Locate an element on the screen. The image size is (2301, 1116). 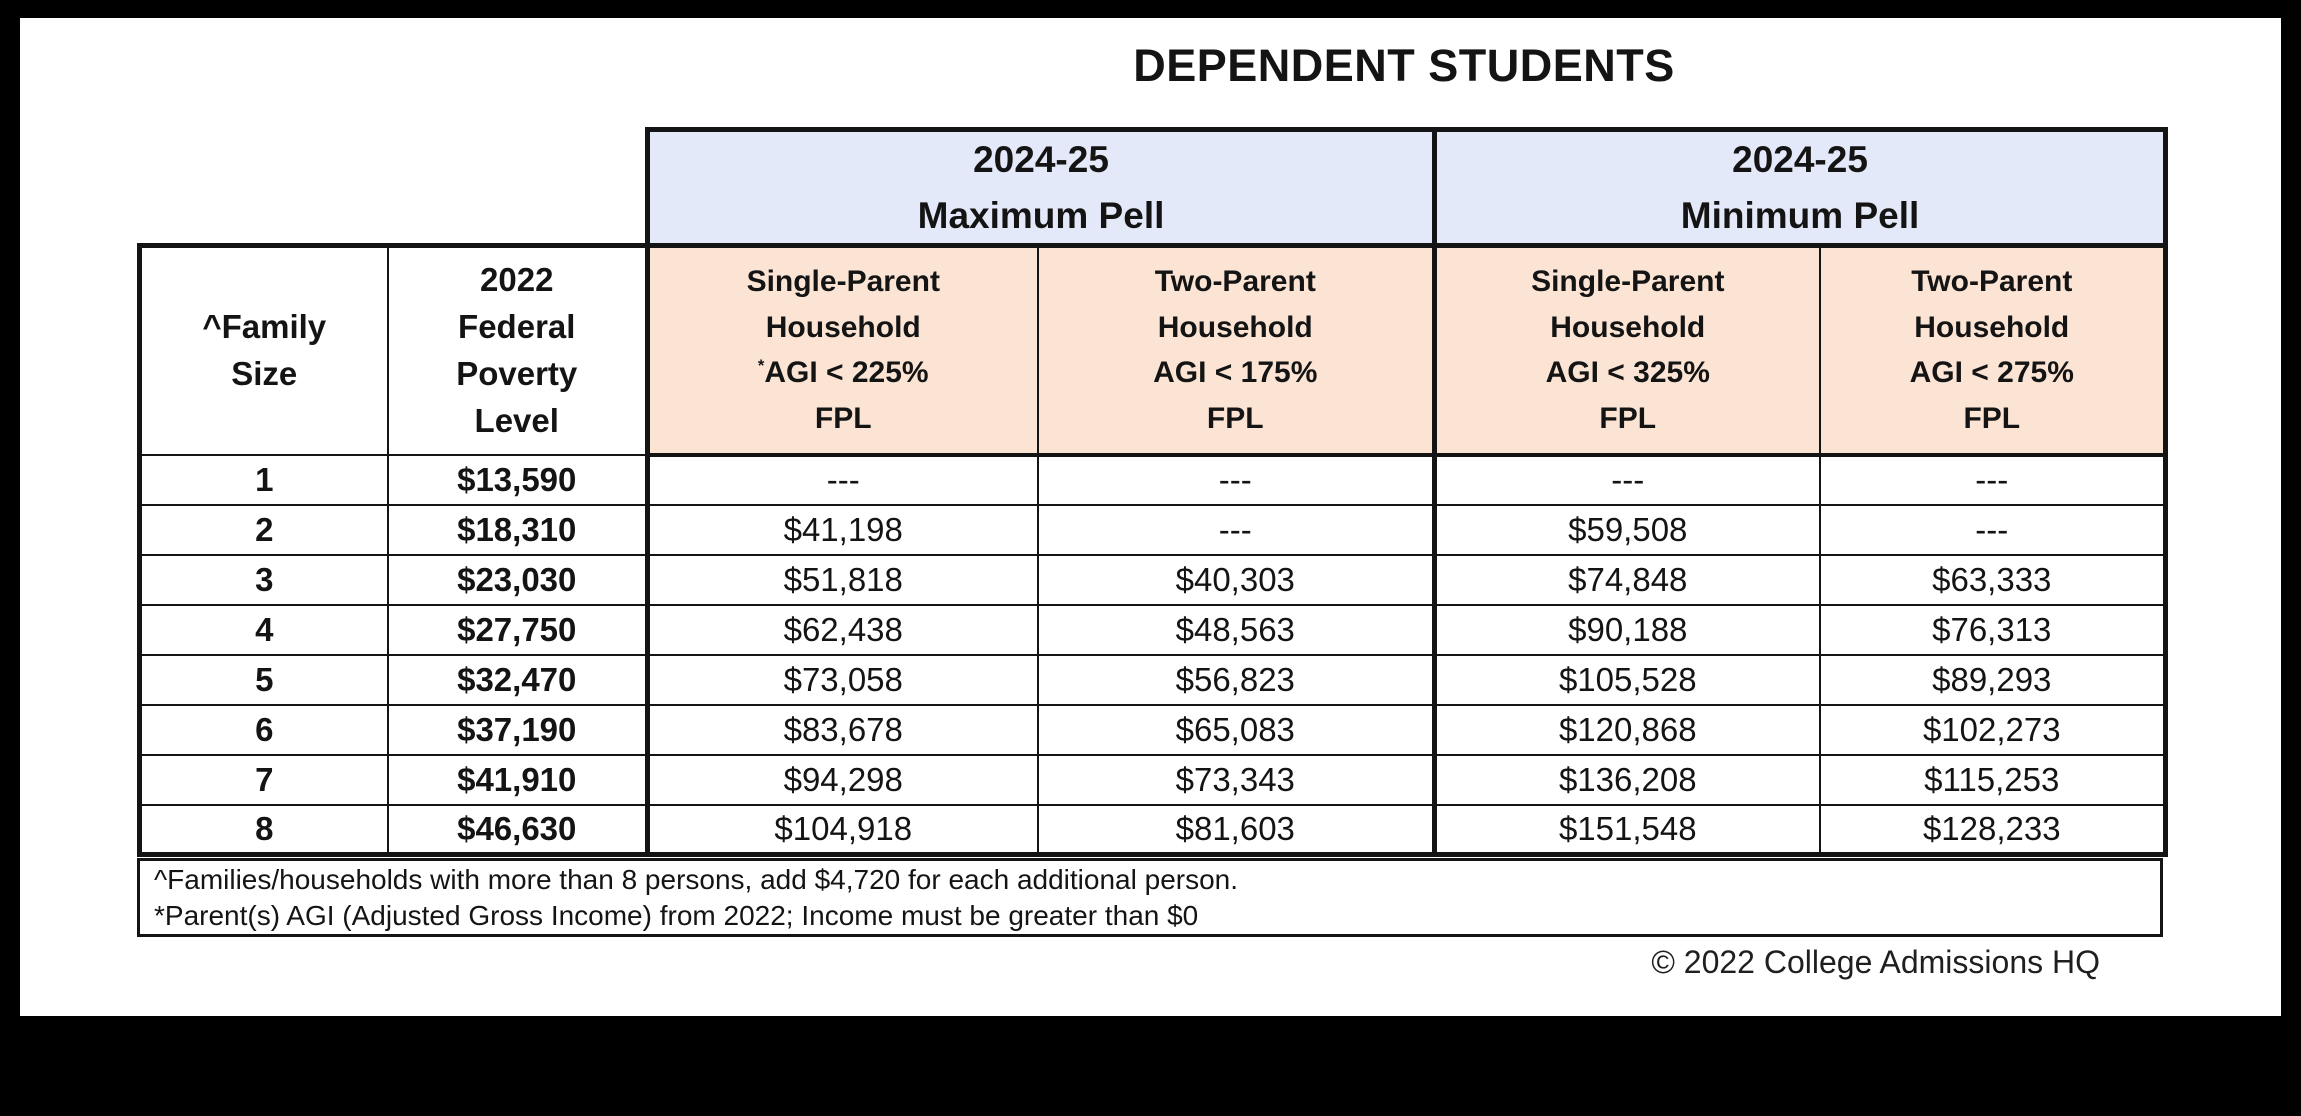
family-size-cell: 5 is located at coordinates (263, 679).